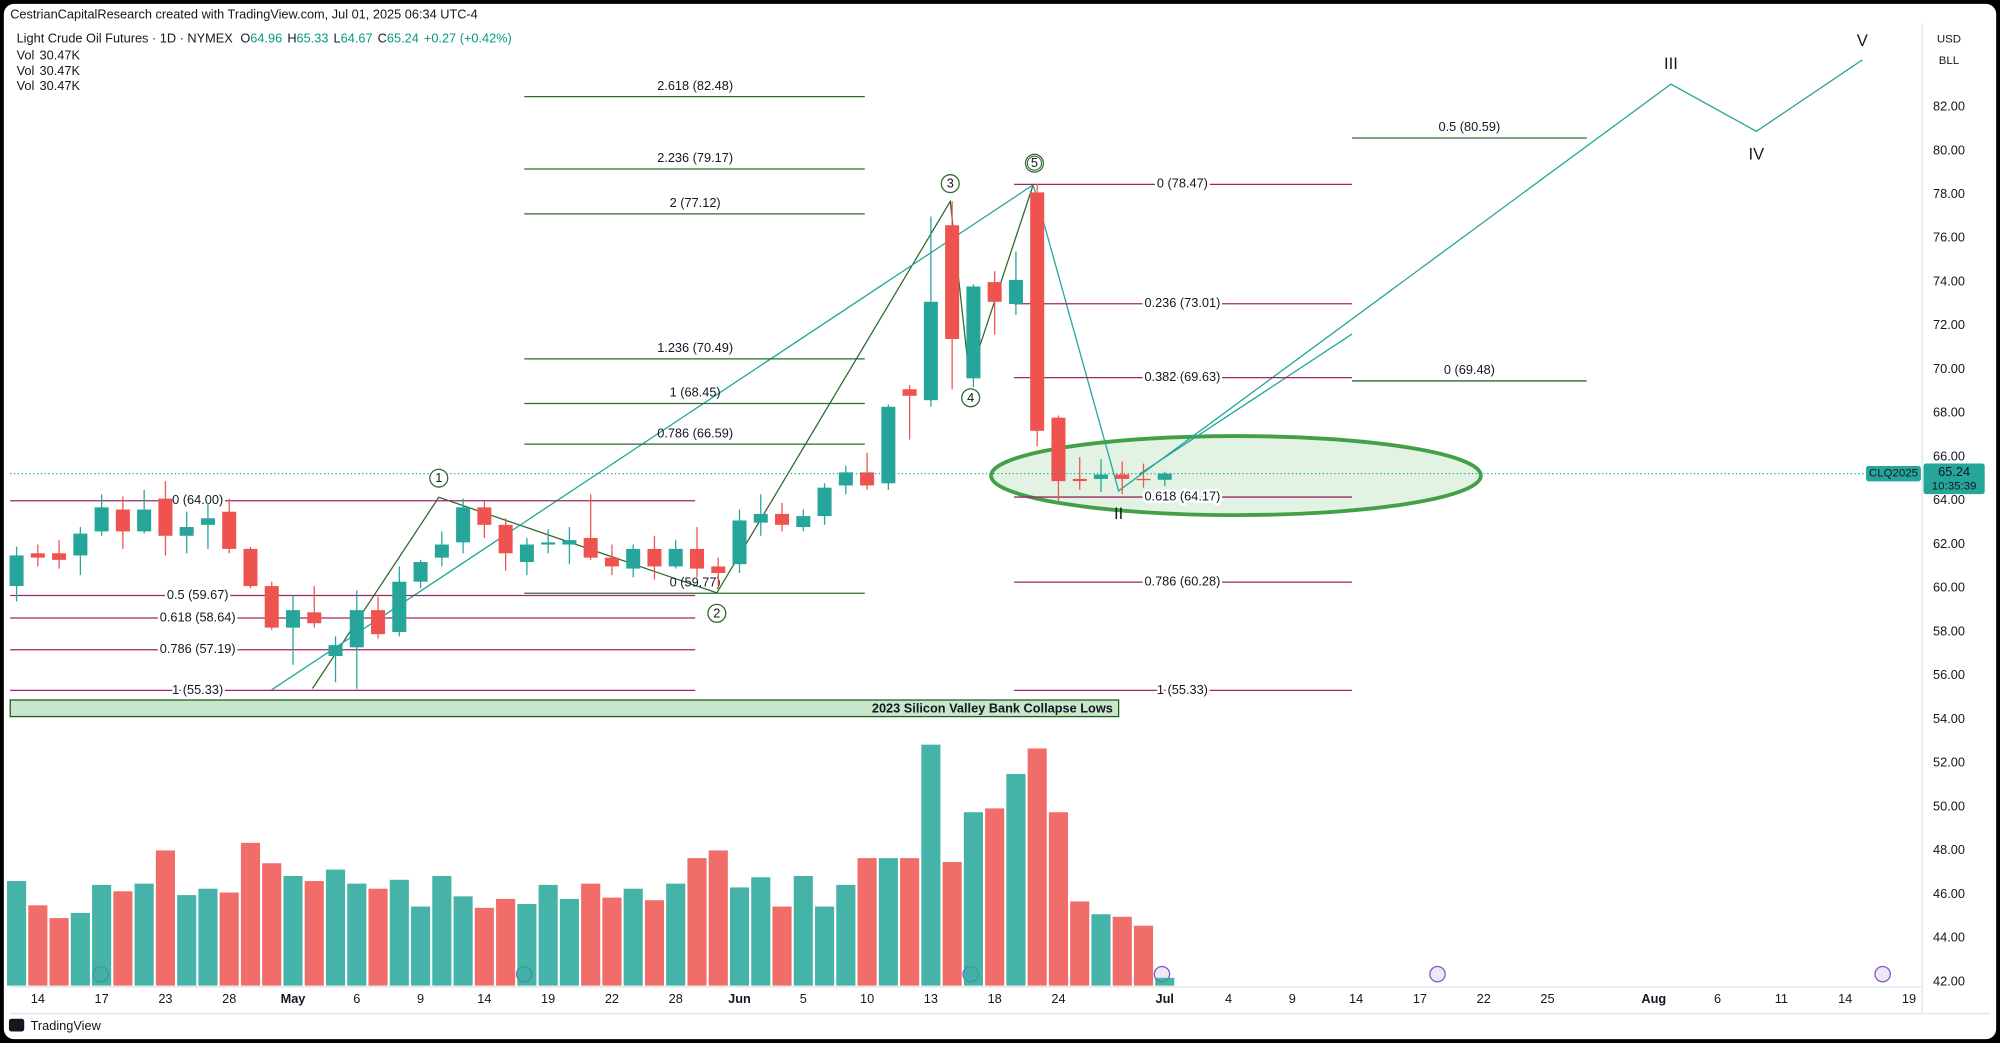 Image resolution: width=2000 pixels, height=1043 pixels. What do you see at coordinates (1949, 324) in the screenshot?
I see `y-tick-label: 72.00` at bounding box center [1949, 324].